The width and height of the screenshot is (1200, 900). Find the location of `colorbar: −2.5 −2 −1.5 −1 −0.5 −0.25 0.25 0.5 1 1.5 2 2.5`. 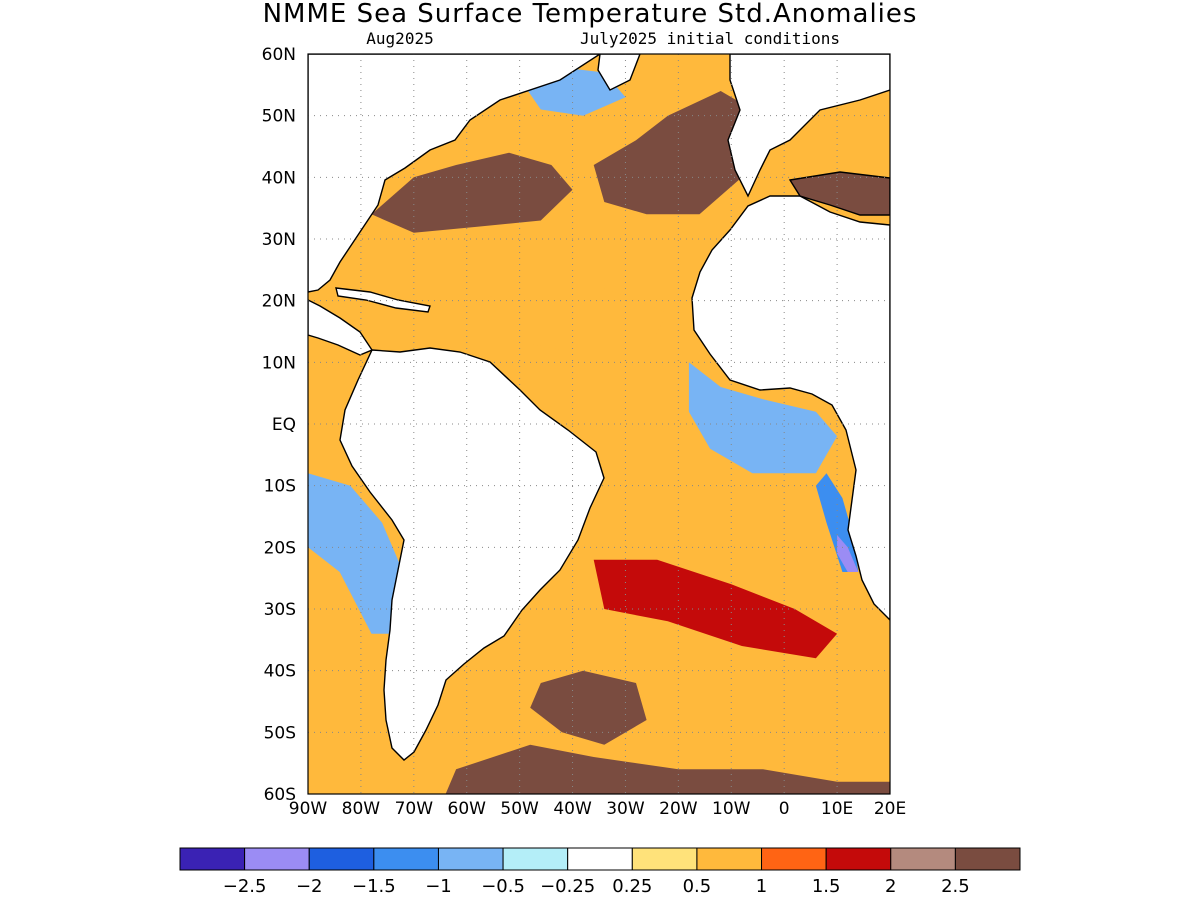

colorbar: −2.5 −2 −1.5 −1 −0.5 −0.25 0.25 0.5 1 1.5 2 2.5 is located at coordinates (600, 872).